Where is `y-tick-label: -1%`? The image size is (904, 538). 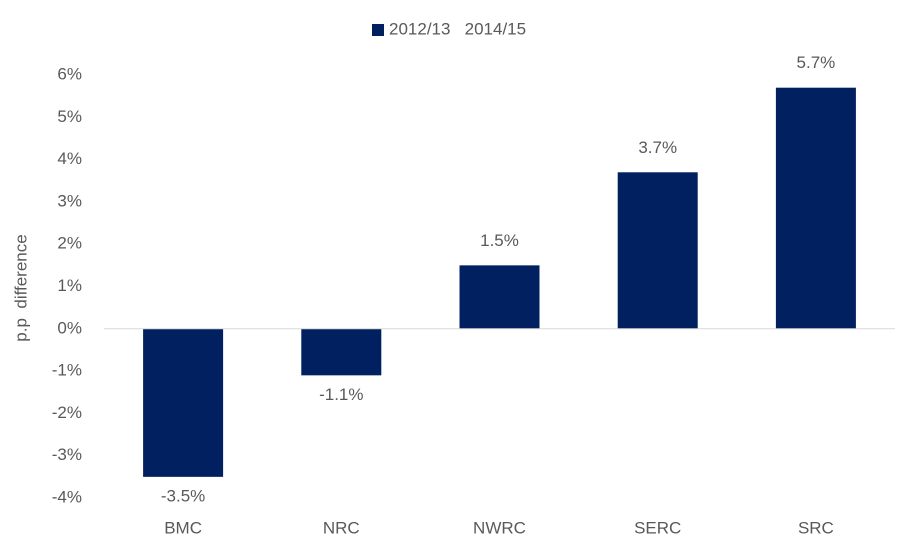 y-tick-label: -1% is located at coordinates (67, 370).